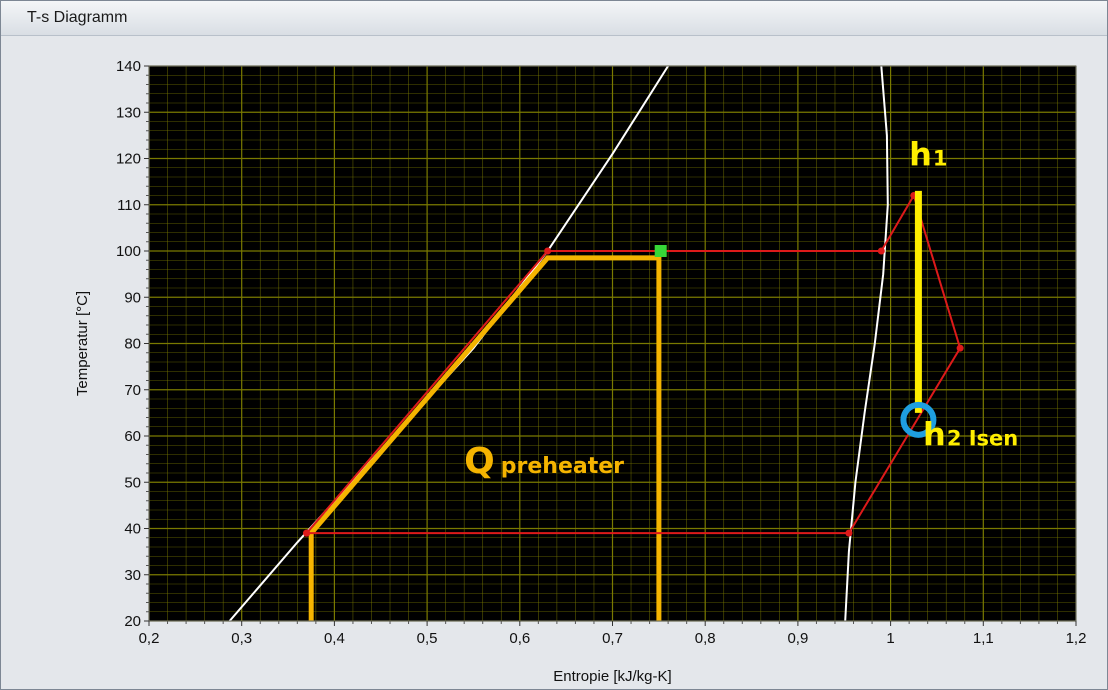 The width and height of the screenshot is (1108, 690). What do you see at coordinates (132, 482) in the screenshot?
I see `y-tick-label: 50` at bounding box center [132, 482].